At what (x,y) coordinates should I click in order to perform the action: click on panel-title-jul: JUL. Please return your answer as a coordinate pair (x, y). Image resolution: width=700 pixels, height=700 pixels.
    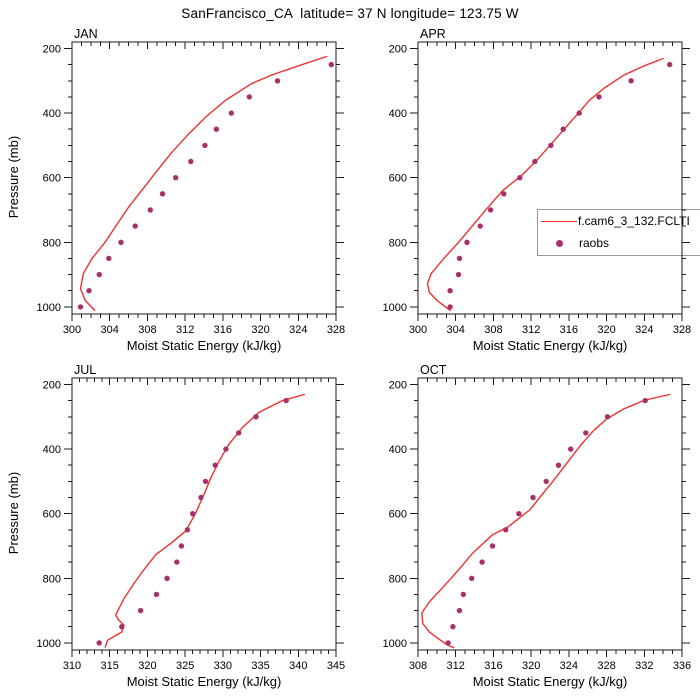
    Looking at the image, I should click on (85, 370).